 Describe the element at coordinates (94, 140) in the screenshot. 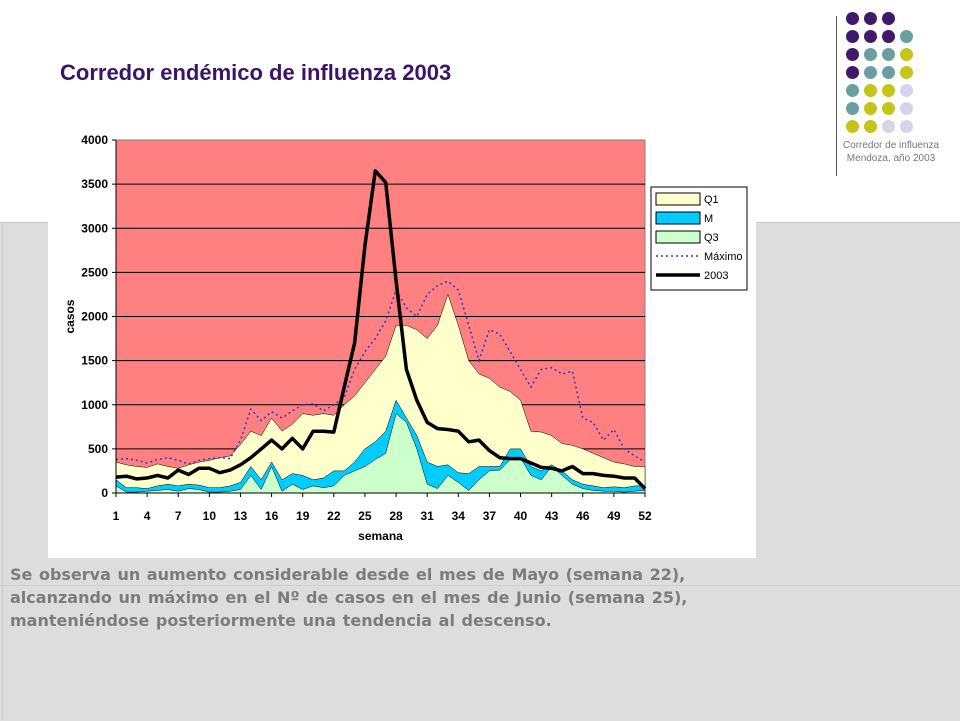

I see `y-tick-label: 4000` at that location.